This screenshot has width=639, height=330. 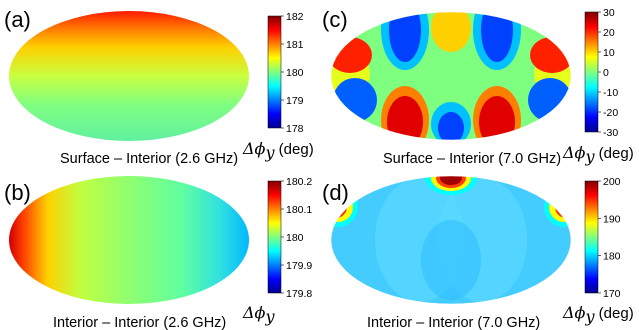 What do you see at coordinates (295, 129) in the screenshot?
I see `colorbar-tick-label: 178` at bounding box center [295, 129].